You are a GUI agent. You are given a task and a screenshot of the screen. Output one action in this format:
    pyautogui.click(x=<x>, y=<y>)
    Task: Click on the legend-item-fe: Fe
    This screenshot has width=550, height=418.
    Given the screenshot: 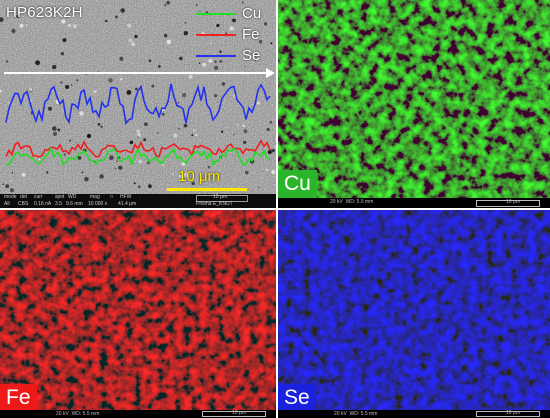 What is the action you would take?
    pyautogui.click(x=231, y=34)
    